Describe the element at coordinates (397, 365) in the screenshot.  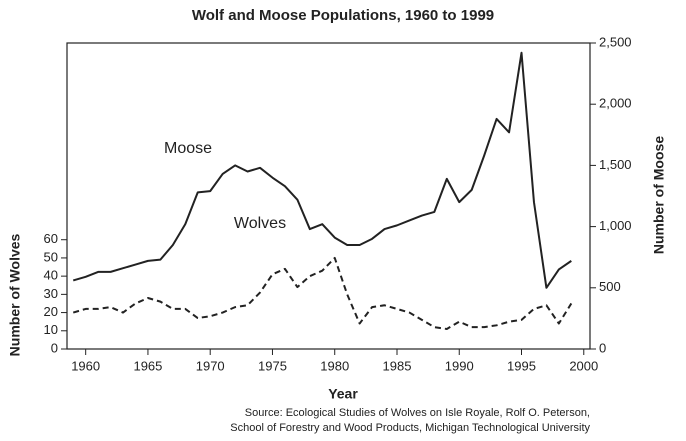
I see `x-tick-label: 1985` at that location.